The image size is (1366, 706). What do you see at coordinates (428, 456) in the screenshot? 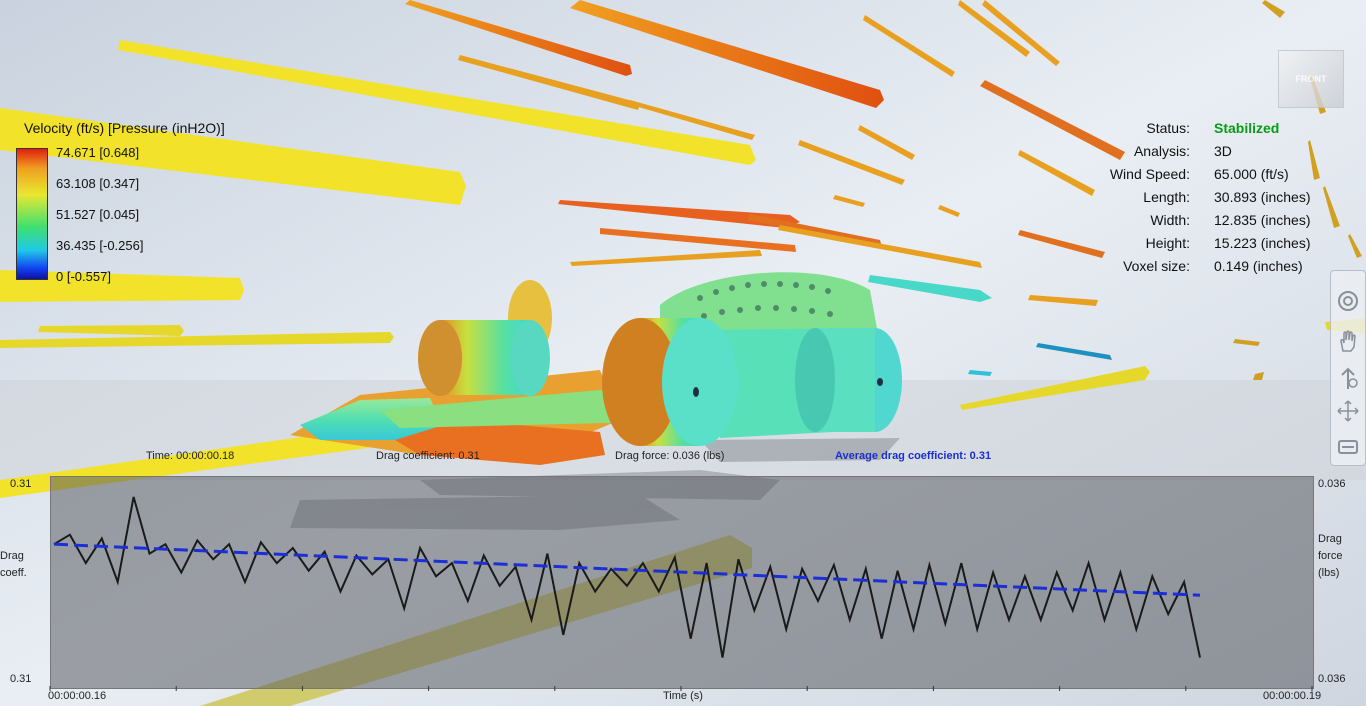
I see `drag-coefficient-readout: Drag coefficient: 0.31` at bounding box center [428, 456].